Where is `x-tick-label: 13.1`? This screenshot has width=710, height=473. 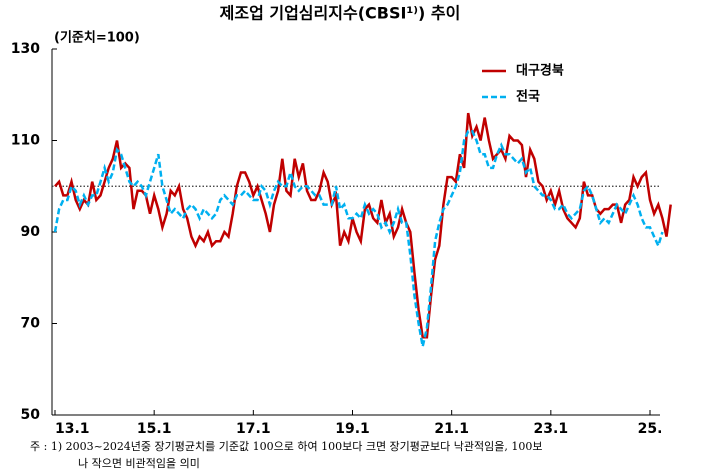
x-tick-label: 13.1 is located at coordinates (72, 429).